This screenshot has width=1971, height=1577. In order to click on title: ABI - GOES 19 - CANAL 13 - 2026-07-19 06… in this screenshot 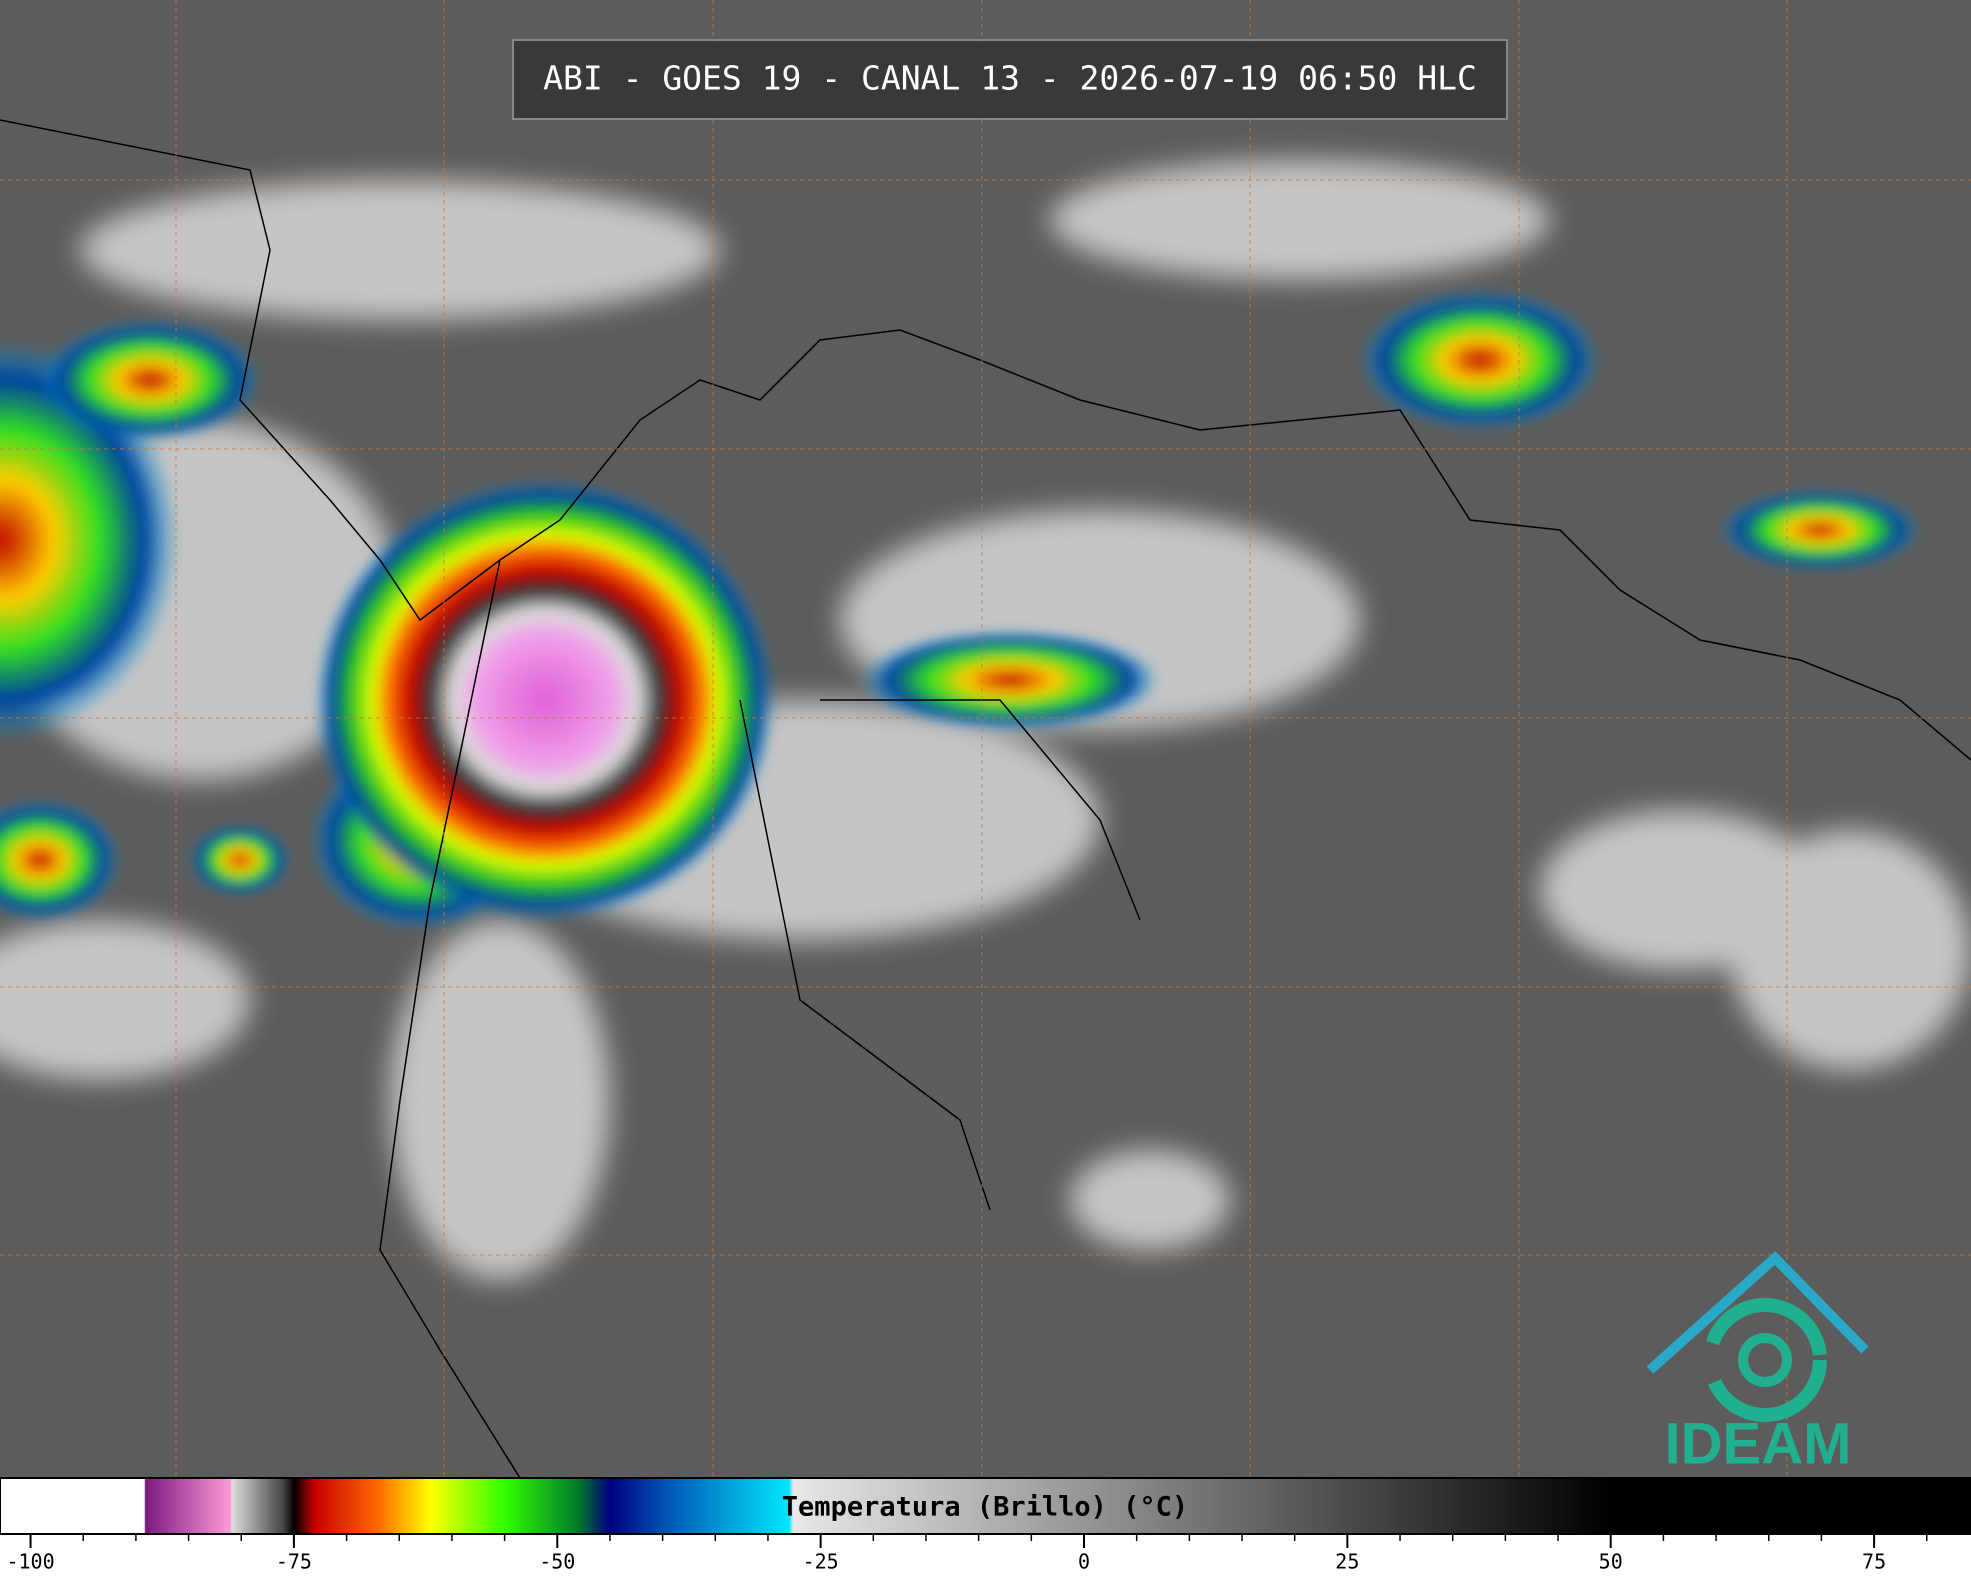, I will do `click(1010, 78)`.